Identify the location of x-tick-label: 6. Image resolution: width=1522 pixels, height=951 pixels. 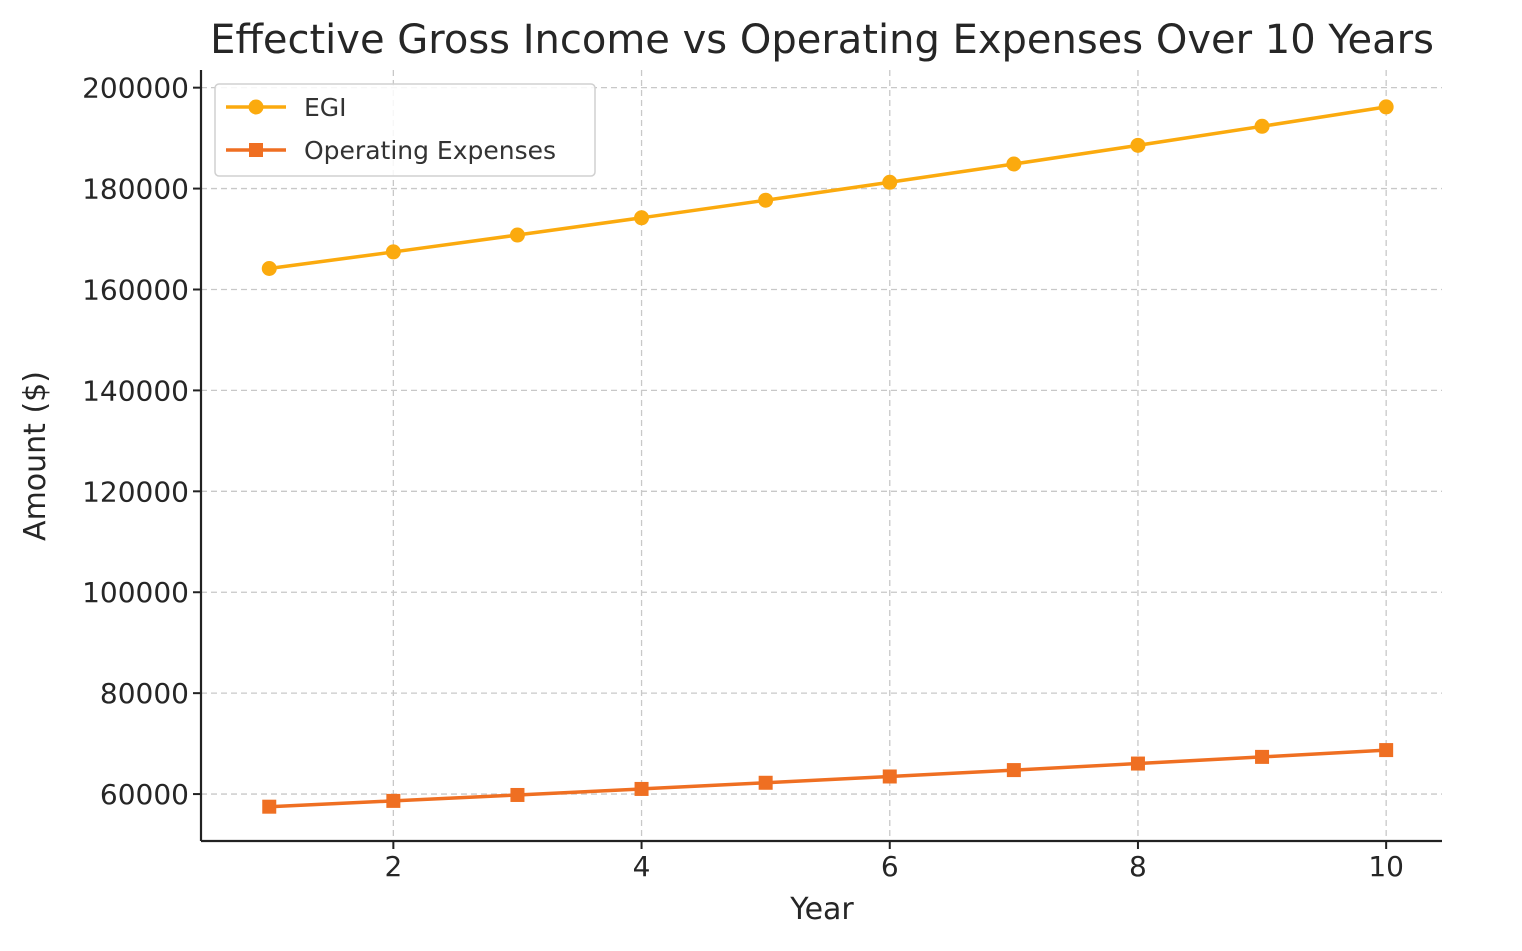
(890, 866).